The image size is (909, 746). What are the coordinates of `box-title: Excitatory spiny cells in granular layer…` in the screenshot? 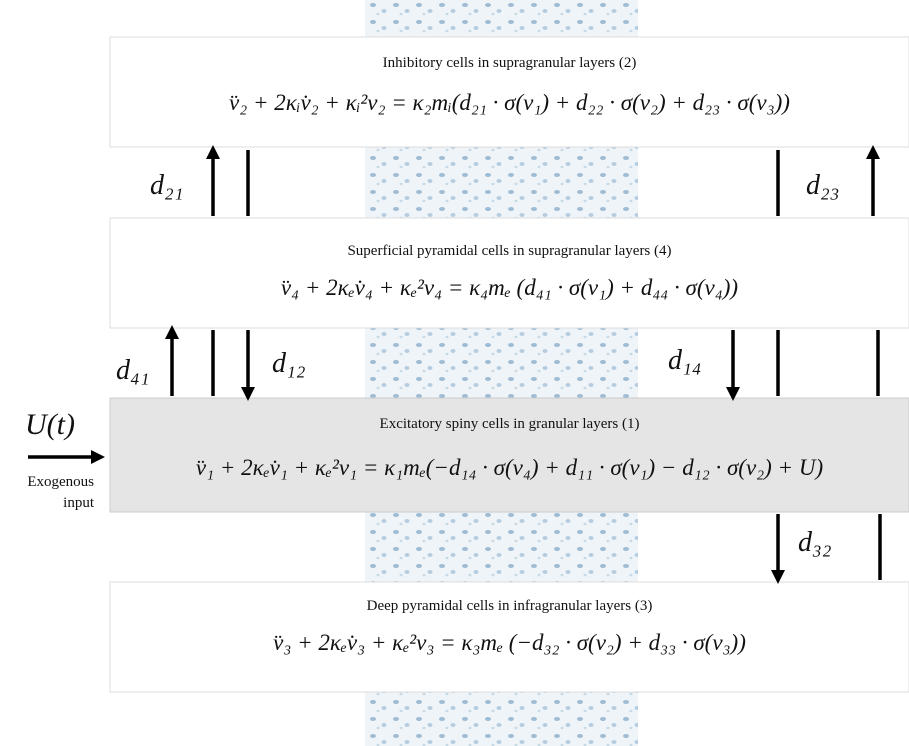 It's located at (509, 424).